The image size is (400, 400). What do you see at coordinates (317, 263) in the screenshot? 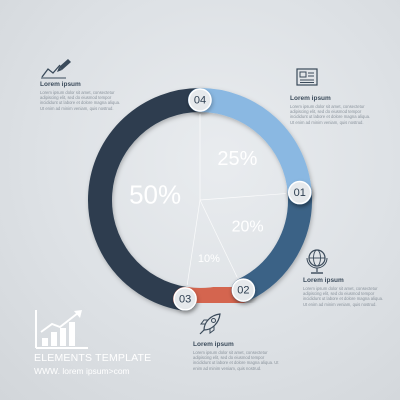
I see `globe-icon` at bounding box center [317, 263].